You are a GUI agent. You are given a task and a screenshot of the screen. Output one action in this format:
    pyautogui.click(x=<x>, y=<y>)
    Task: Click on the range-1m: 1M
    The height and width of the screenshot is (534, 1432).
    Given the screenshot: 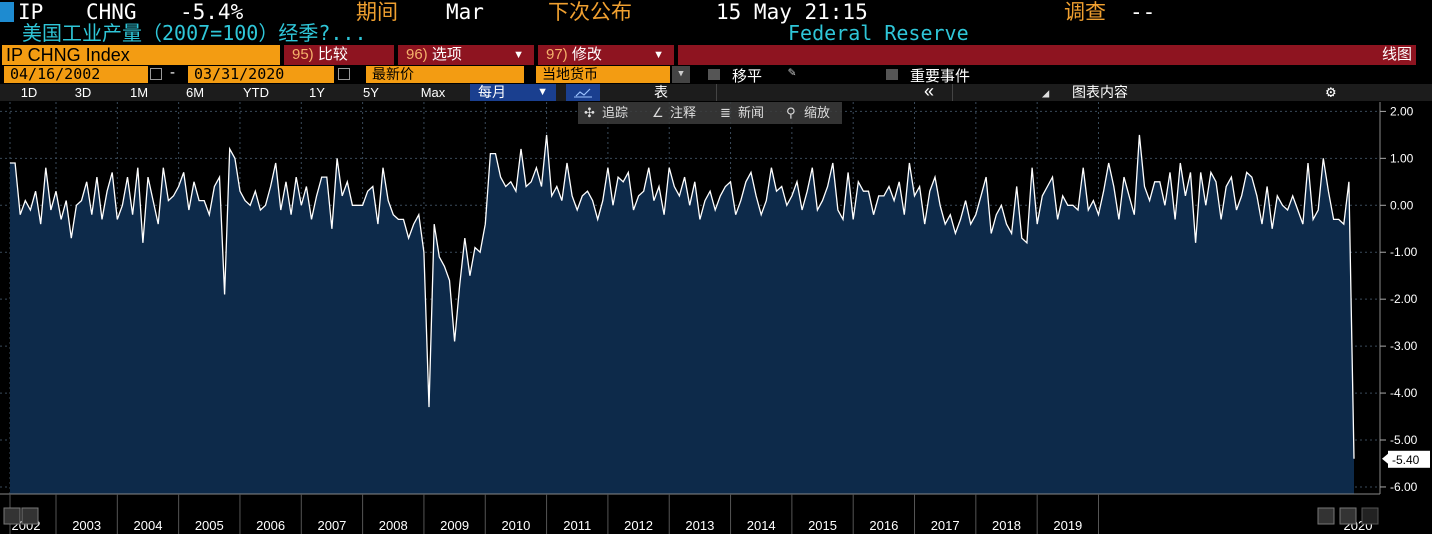 What is the action you would take?
    pyautogui.click(x=139, y=92)
    